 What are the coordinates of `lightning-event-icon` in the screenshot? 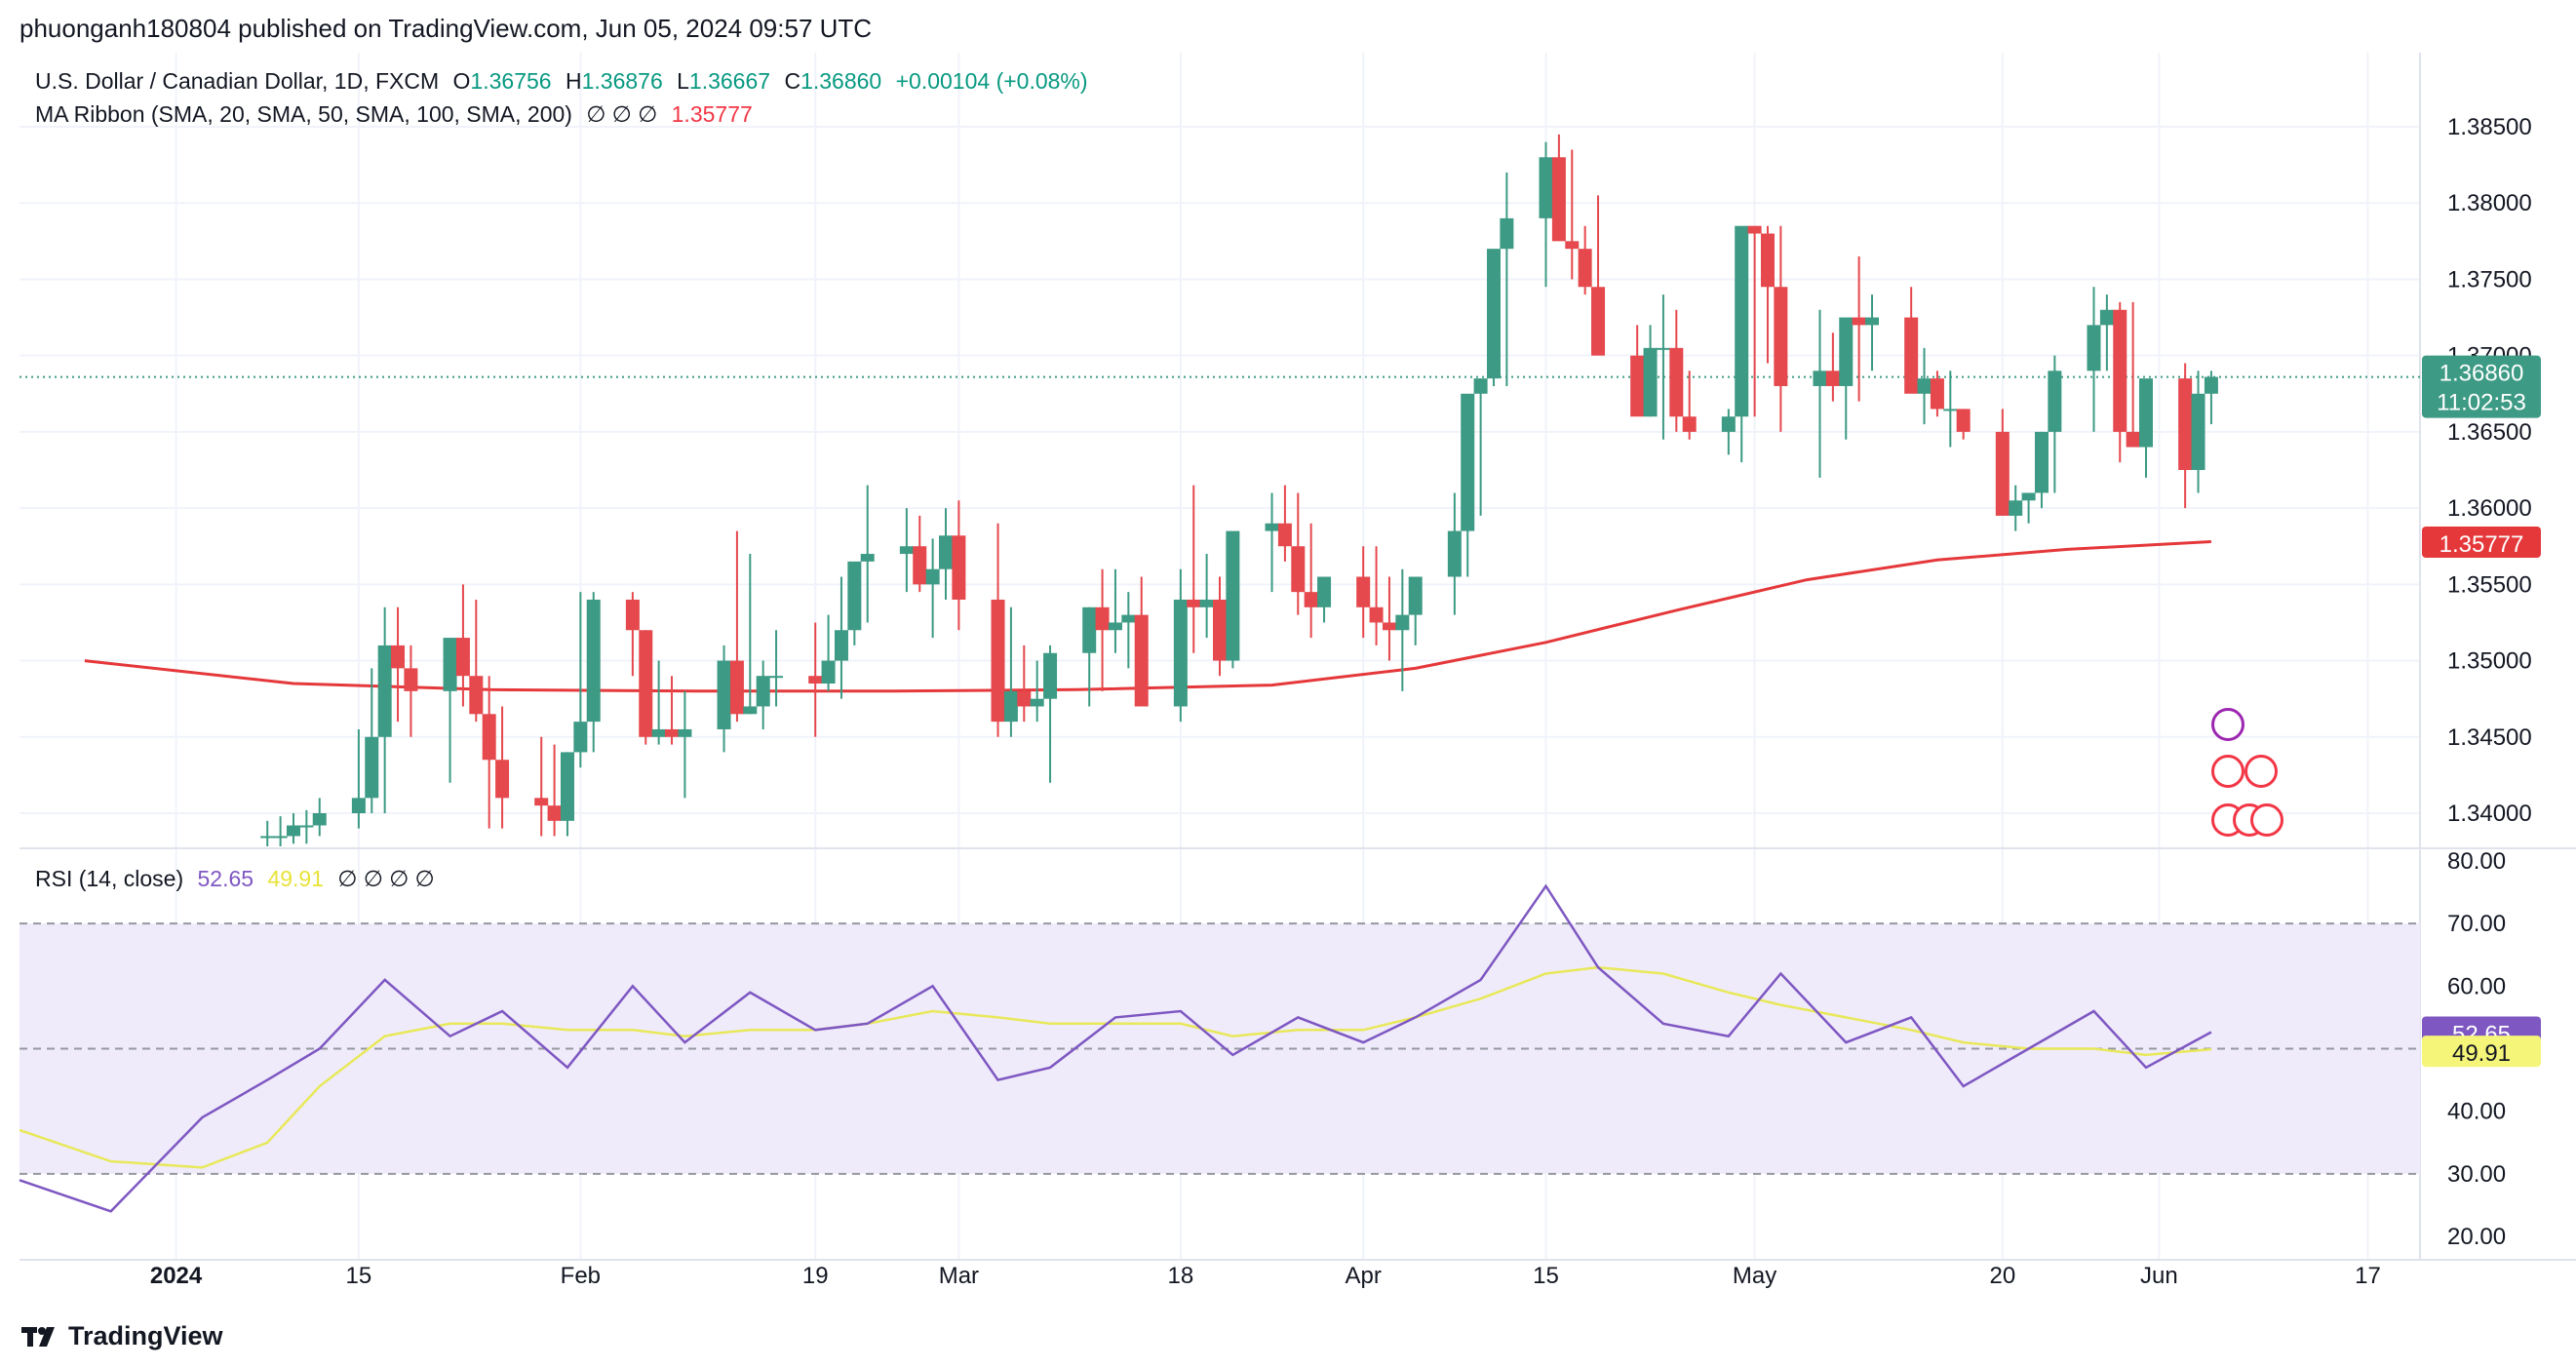 It's located at (2227, 724).